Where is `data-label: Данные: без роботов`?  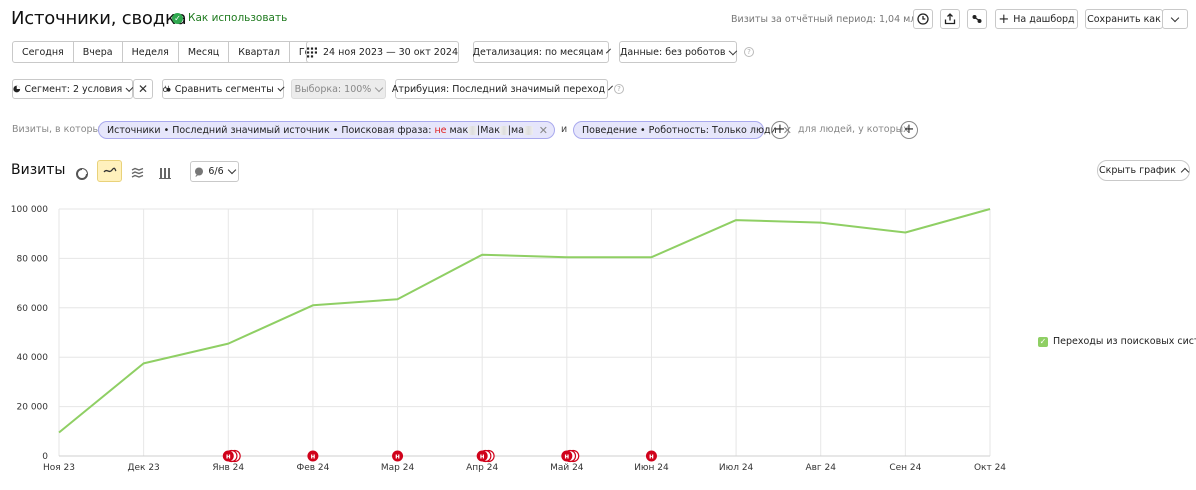 data-label: Данные: без роботов is located at coordinates (673, 52).